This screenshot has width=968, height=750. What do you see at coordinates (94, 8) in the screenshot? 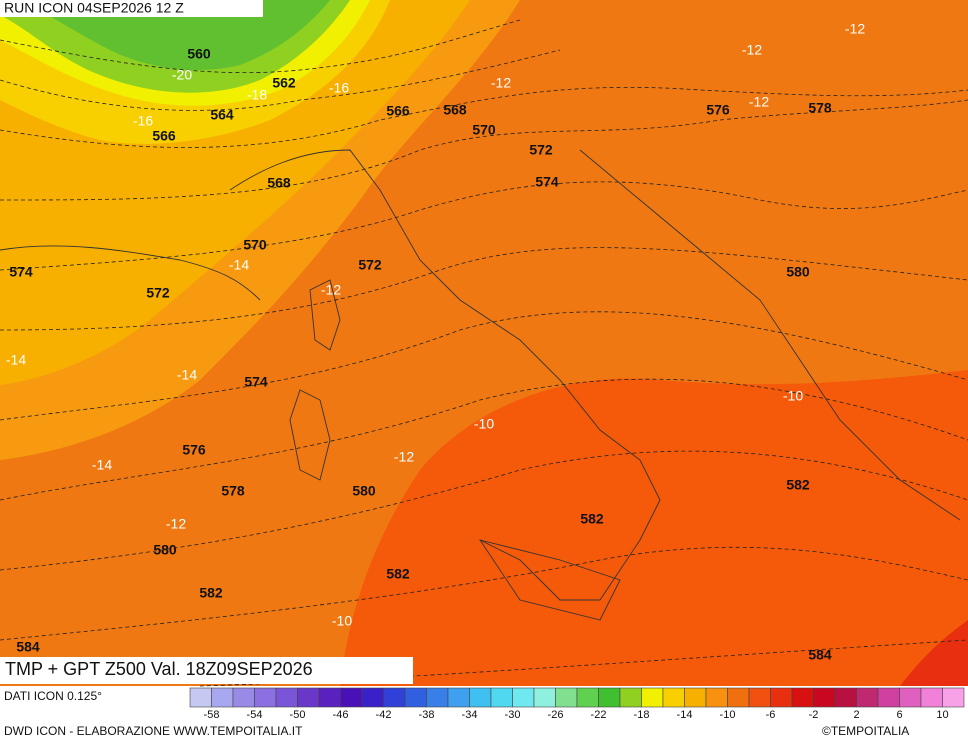
I see `run-label: RUN ICON 04SEP2026 12 Z` at bounding box center [94, 8].